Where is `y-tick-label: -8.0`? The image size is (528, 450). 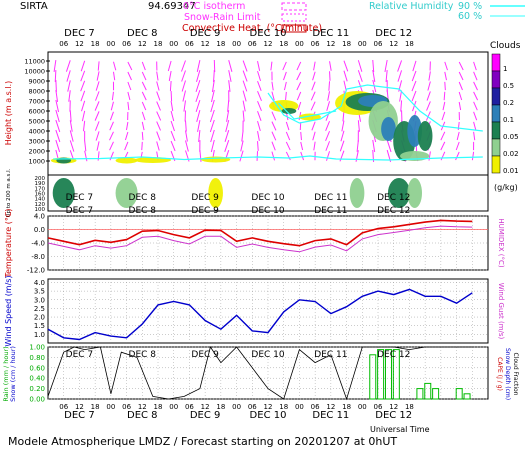
y-tick-label: -8.0 is located at coordinates (38, 257).